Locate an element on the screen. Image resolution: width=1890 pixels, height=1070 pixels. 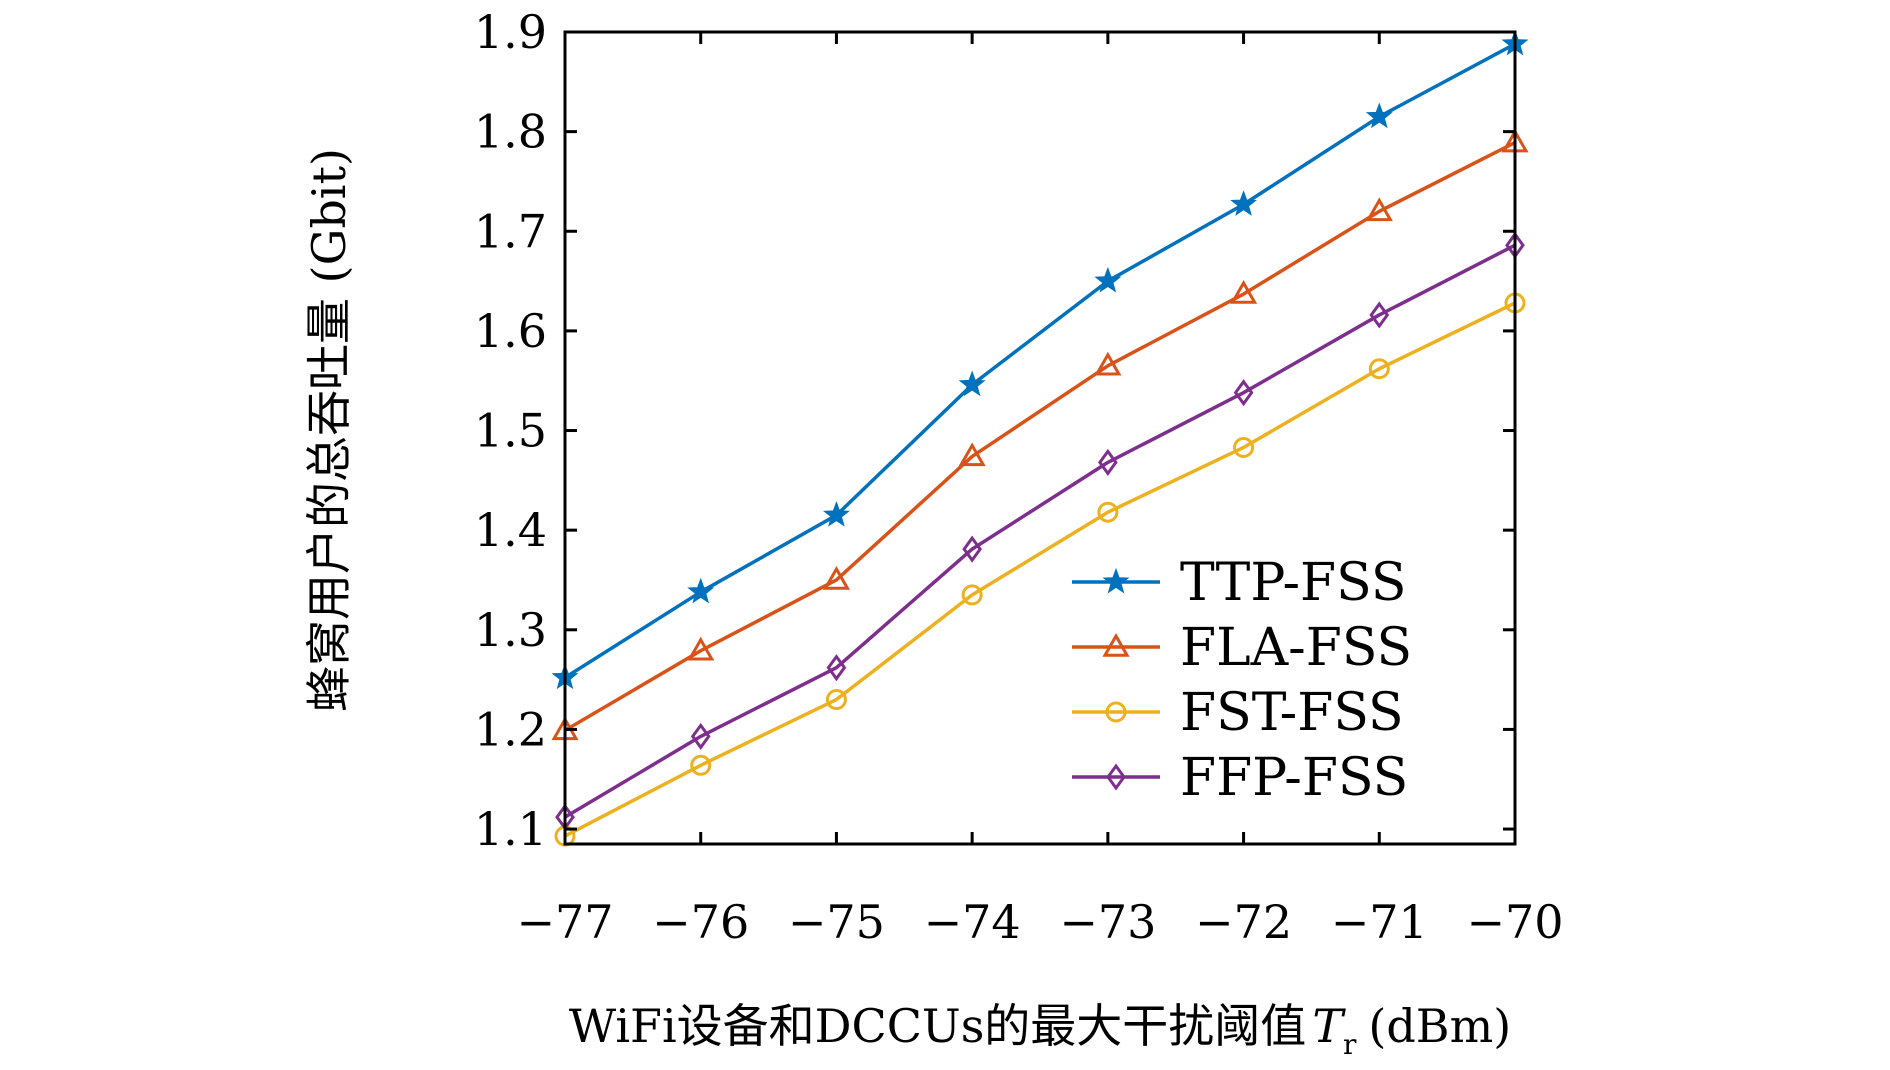
x-tick-label: −75 is located at coordinates (836, 922).